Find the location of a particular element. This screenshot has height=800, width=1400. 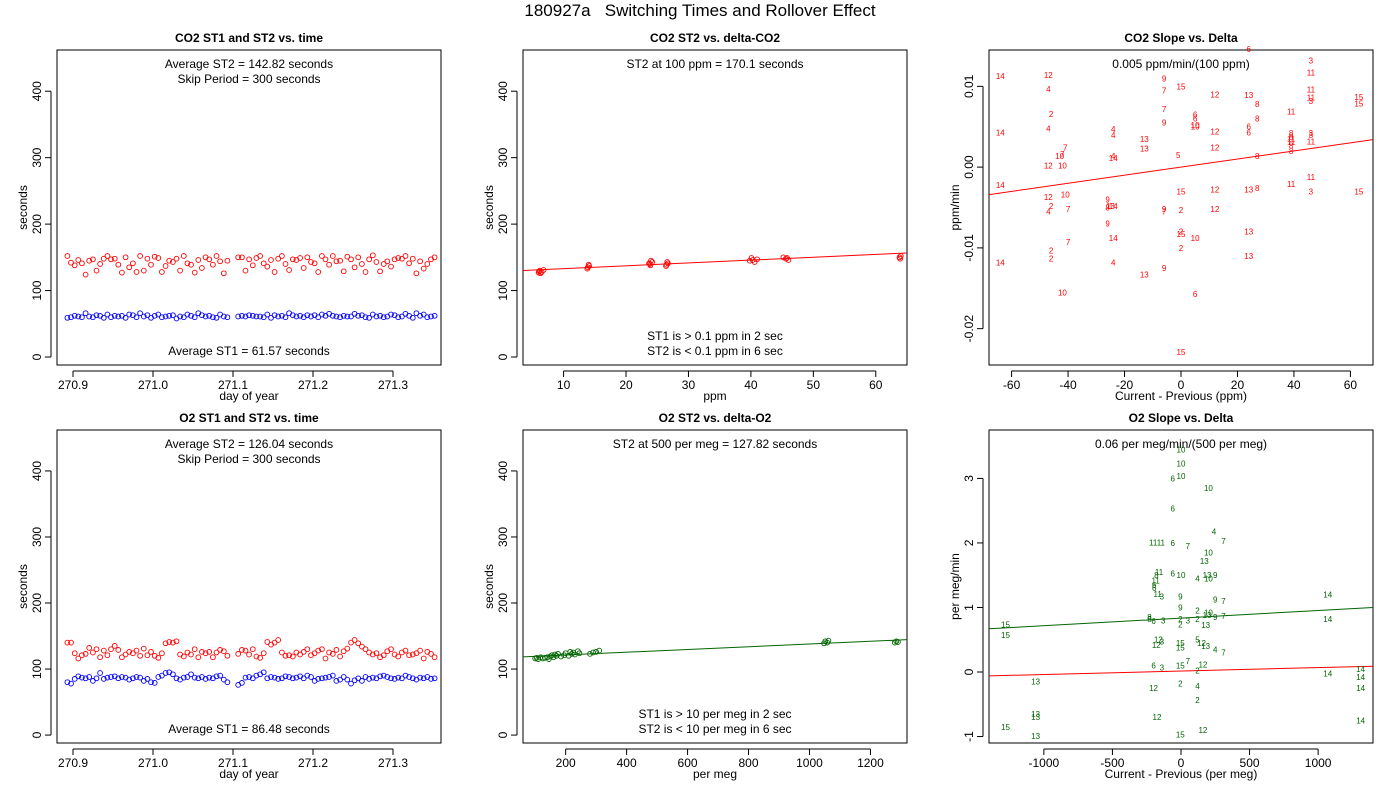

x-tick-label: 271.0 is located at coordinates (153, 385).